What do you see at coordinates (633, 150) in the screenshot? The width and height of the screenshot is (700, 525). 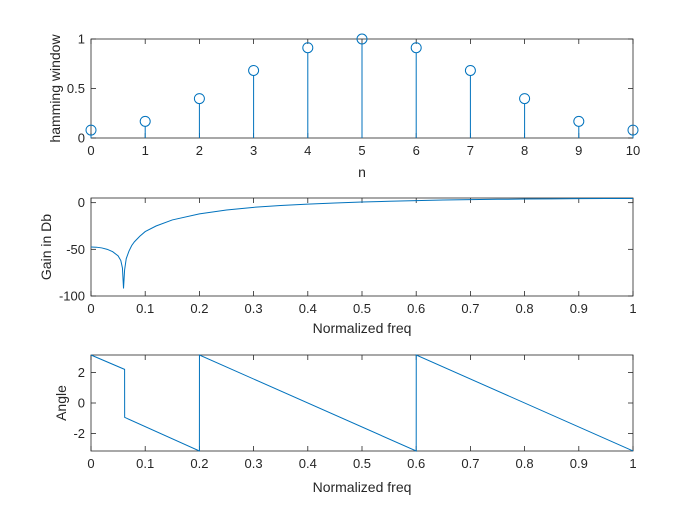 I see `x-tick-label: 10` at bounding box center [633, 150].